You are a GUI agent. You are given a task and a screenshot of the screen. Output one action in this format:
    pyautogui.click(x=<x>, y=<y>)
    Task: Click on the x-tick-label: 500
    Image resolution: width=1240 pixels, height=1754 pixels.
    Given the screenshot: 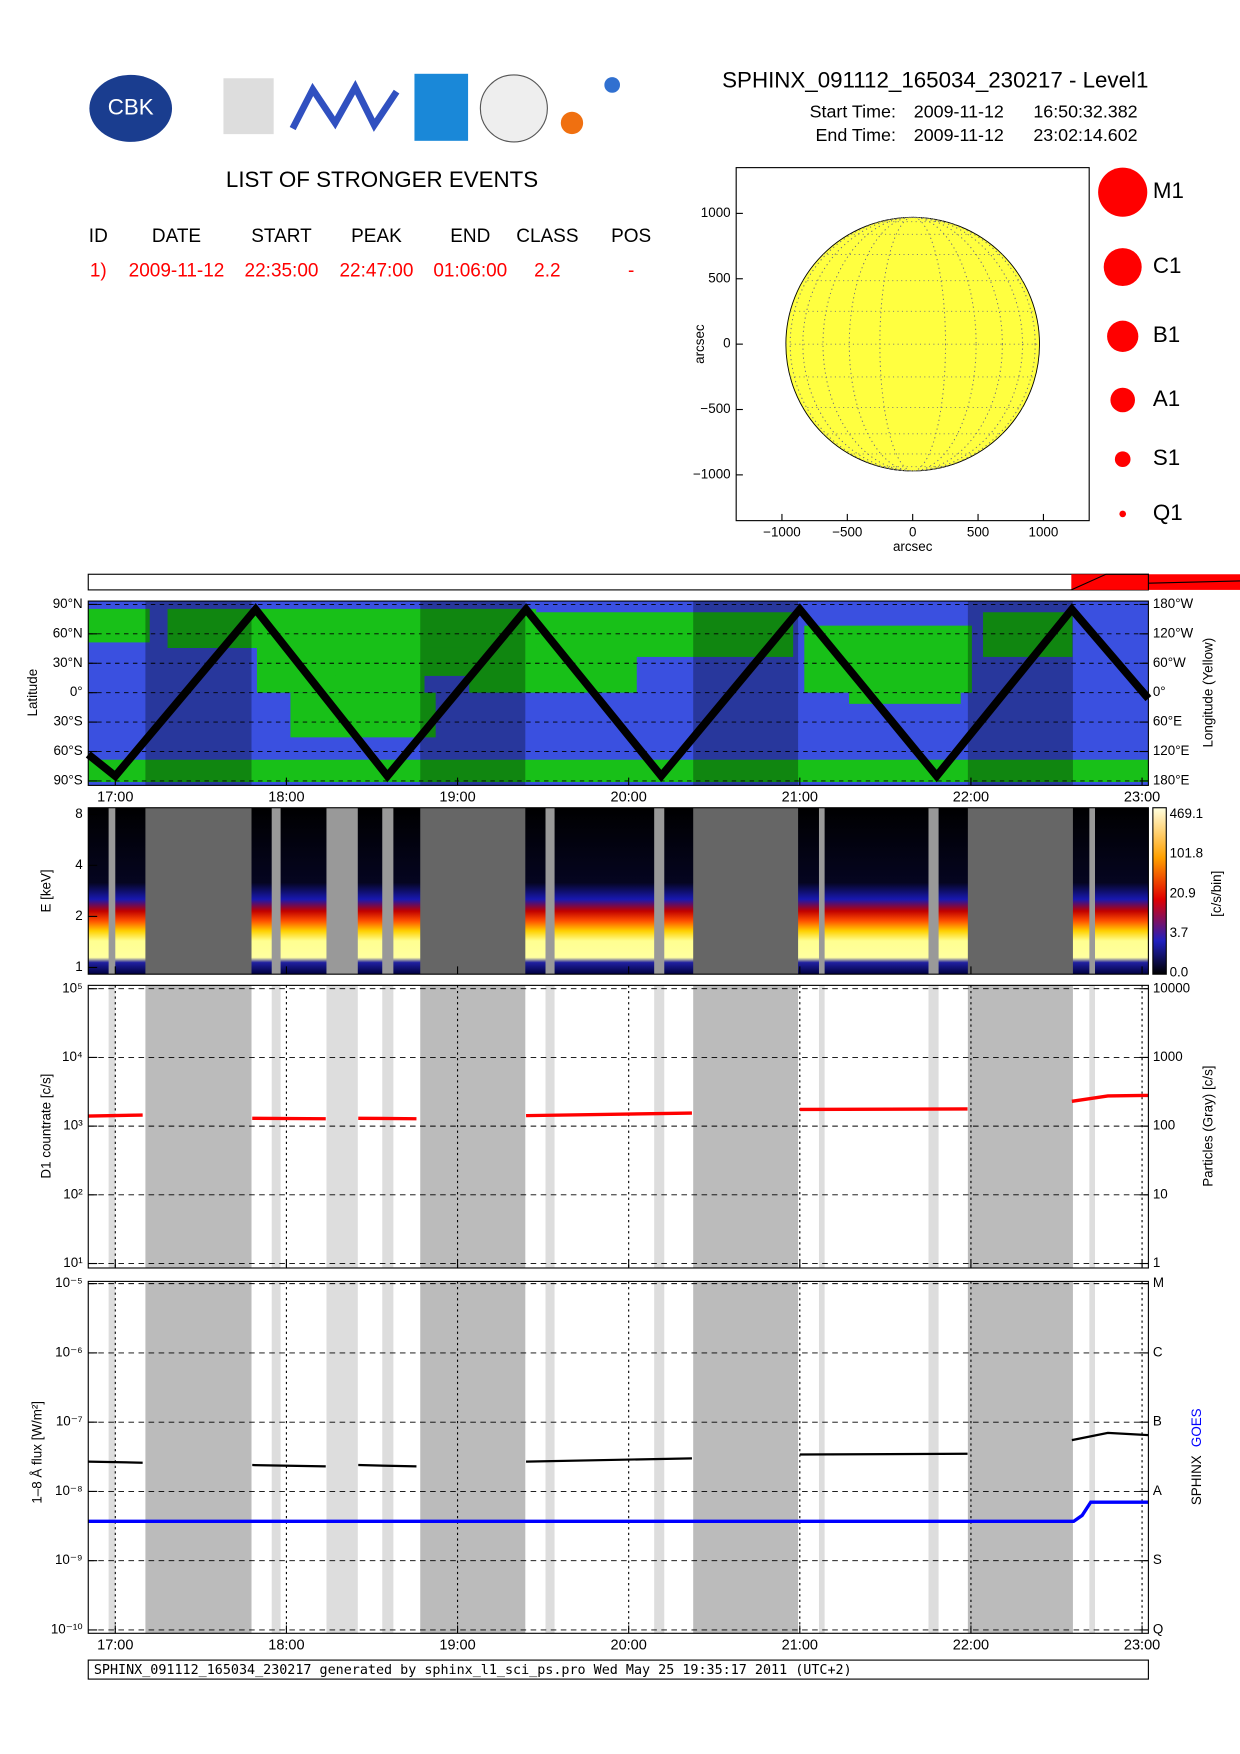 What is the action you would take?
    pyautogui.click(x=978, y=531)
    